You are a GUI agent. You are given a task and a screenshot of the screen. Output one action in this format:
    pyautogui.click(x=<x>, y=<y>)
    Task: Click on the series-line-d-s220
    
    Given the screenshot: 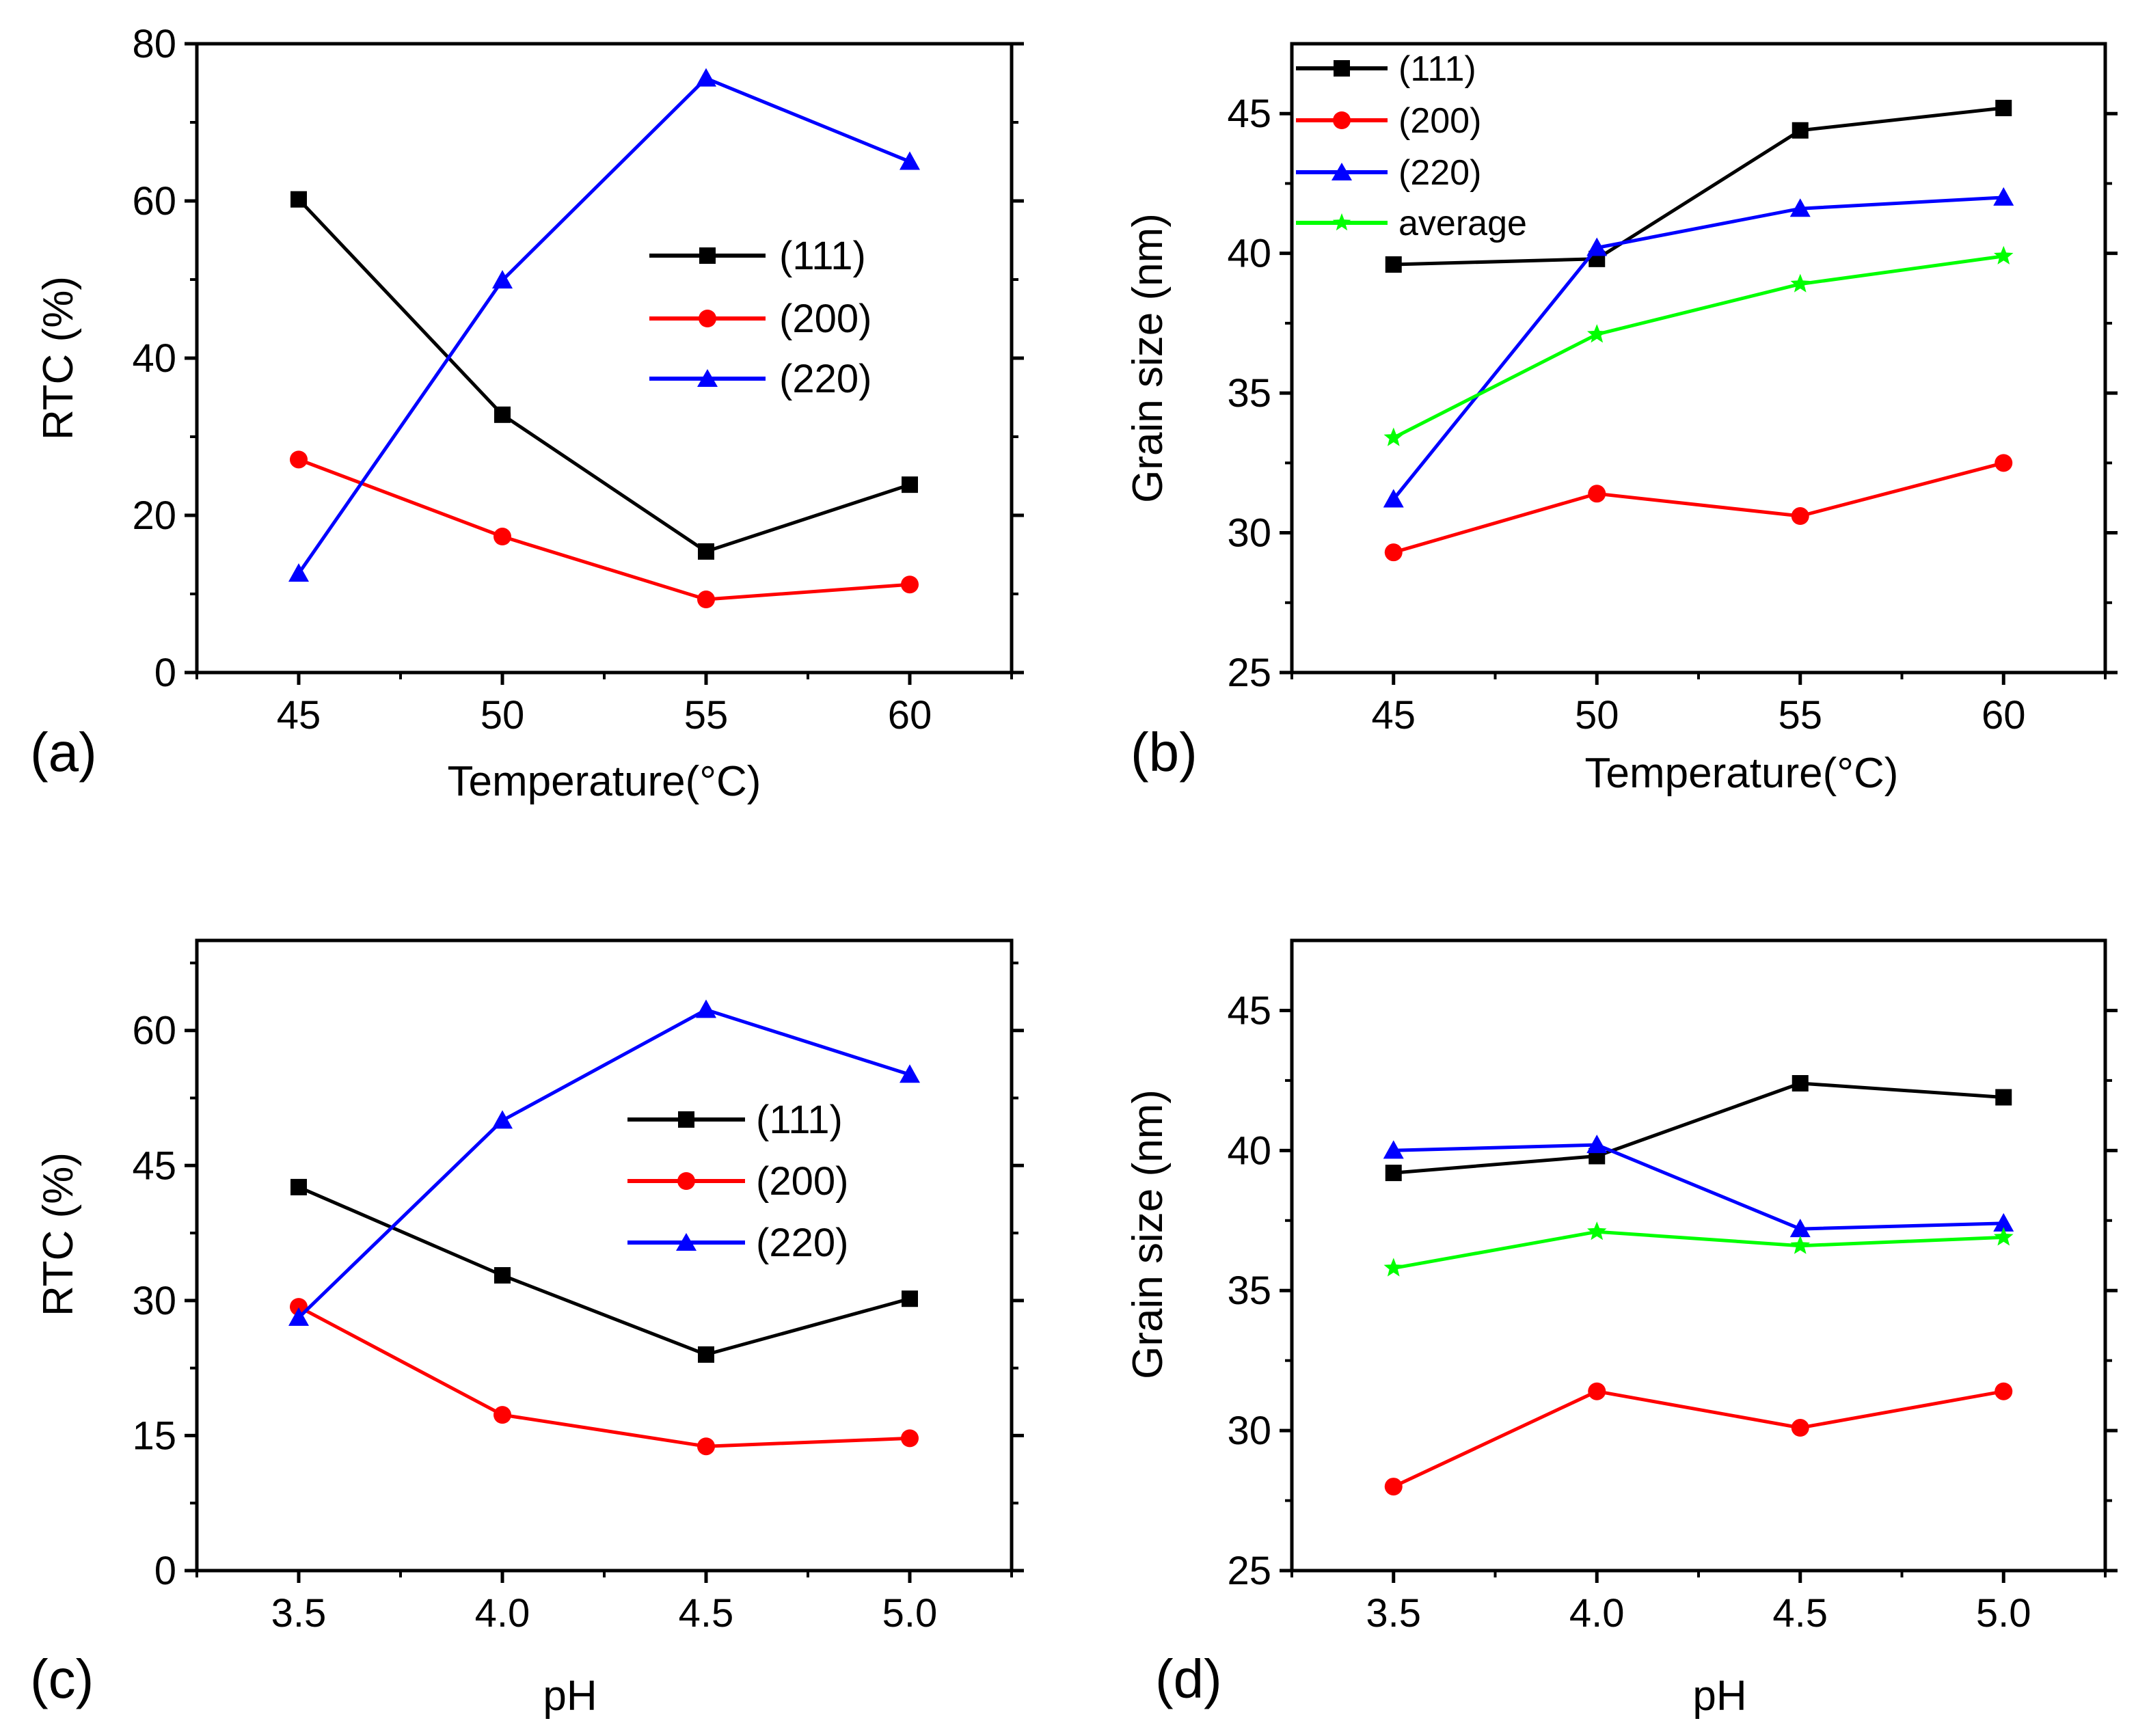 What is the action you would take?
    pyautogui.click(x=1699, y=1187)
    